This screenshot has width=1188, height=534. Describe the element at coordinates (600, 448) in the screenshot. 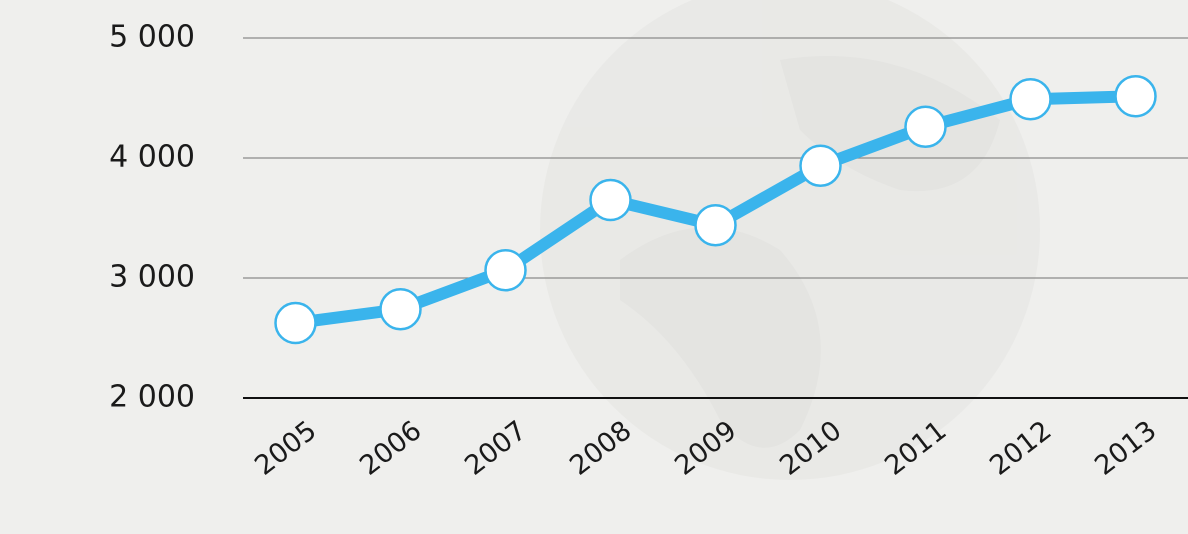

I see `x-tick-label: 2008` at that location.